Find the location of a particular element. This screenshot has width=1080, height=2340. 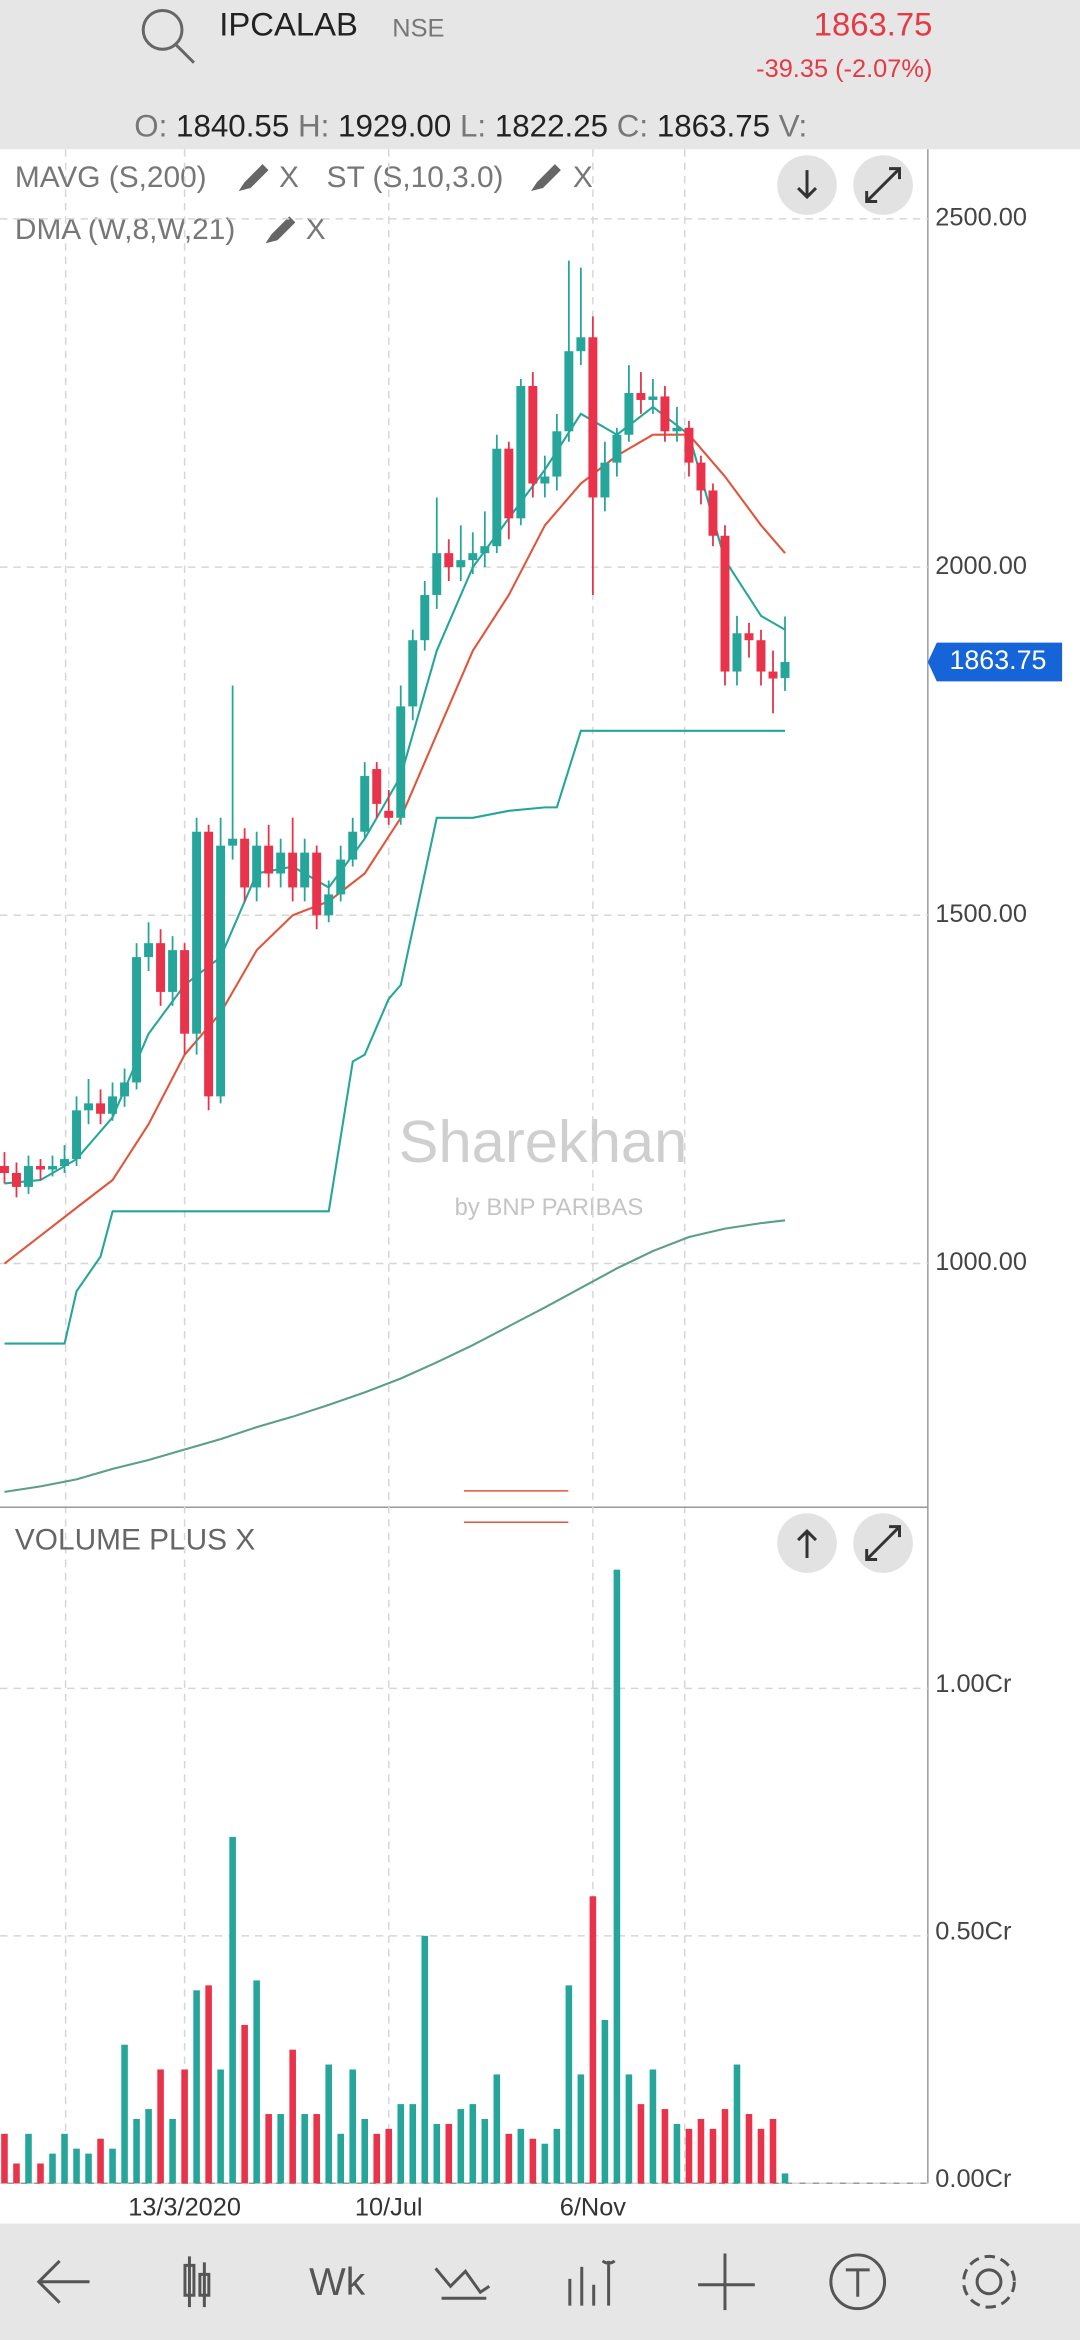

indicator-label: MAVG (S,200) is located at coordinates (111, 177).